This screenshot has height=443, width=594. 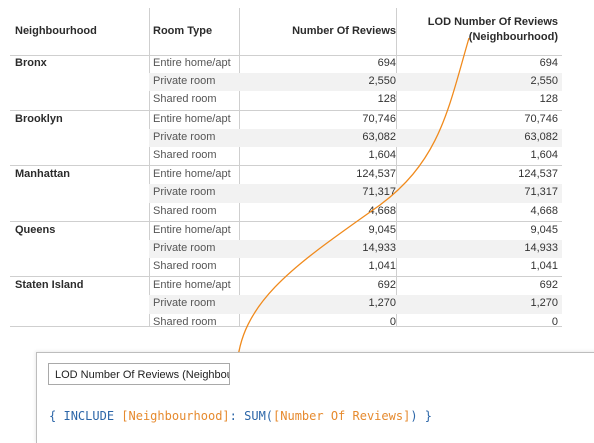 I want to click on column-header-lod-line2: (Neighbourhood), so click(x=513, y=37).